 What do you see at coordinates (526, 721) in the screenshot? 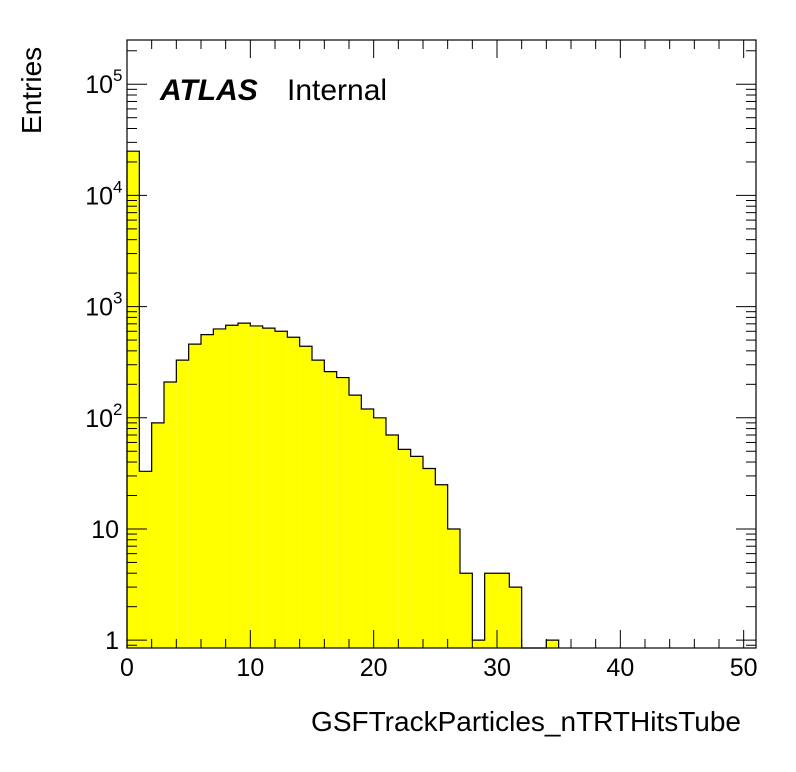
I see `x-axis-title: GSFTrackParticles_nTRTHitsTube` at bounding box center [526, 721].